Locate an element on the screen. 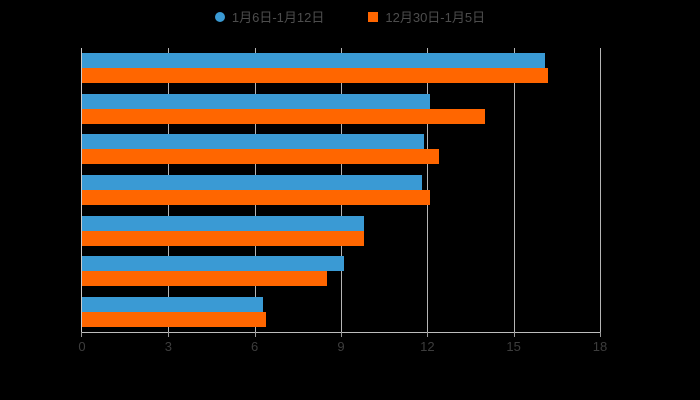  legend-item-series-2: 12月30日-1月5日 is located at coordinates (426, 17).